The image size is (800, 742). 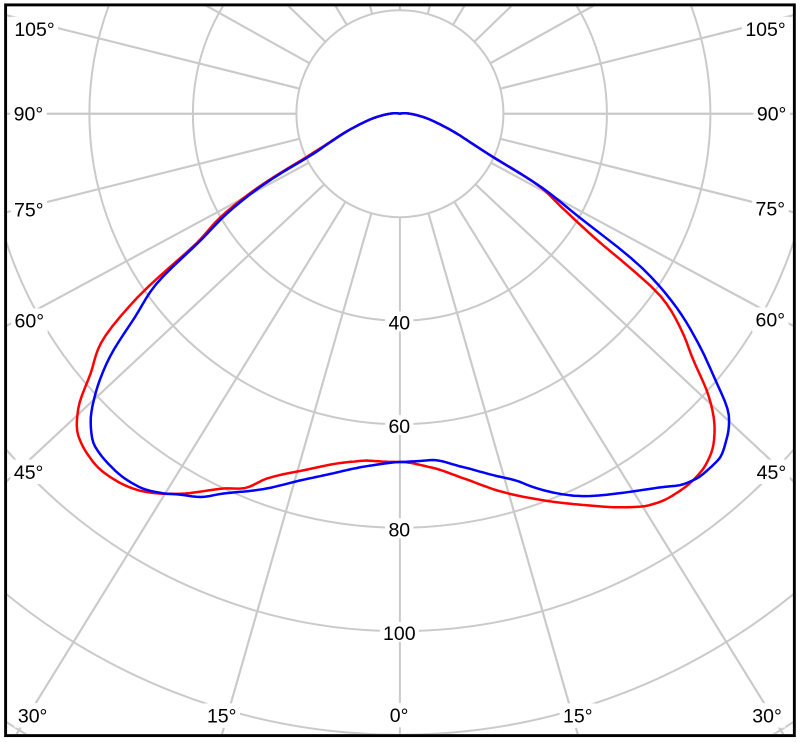 What do you see at coordinates (399, 716) in the screenshot?
I see `svg-text: 0°` at bounding box center [399, 716].